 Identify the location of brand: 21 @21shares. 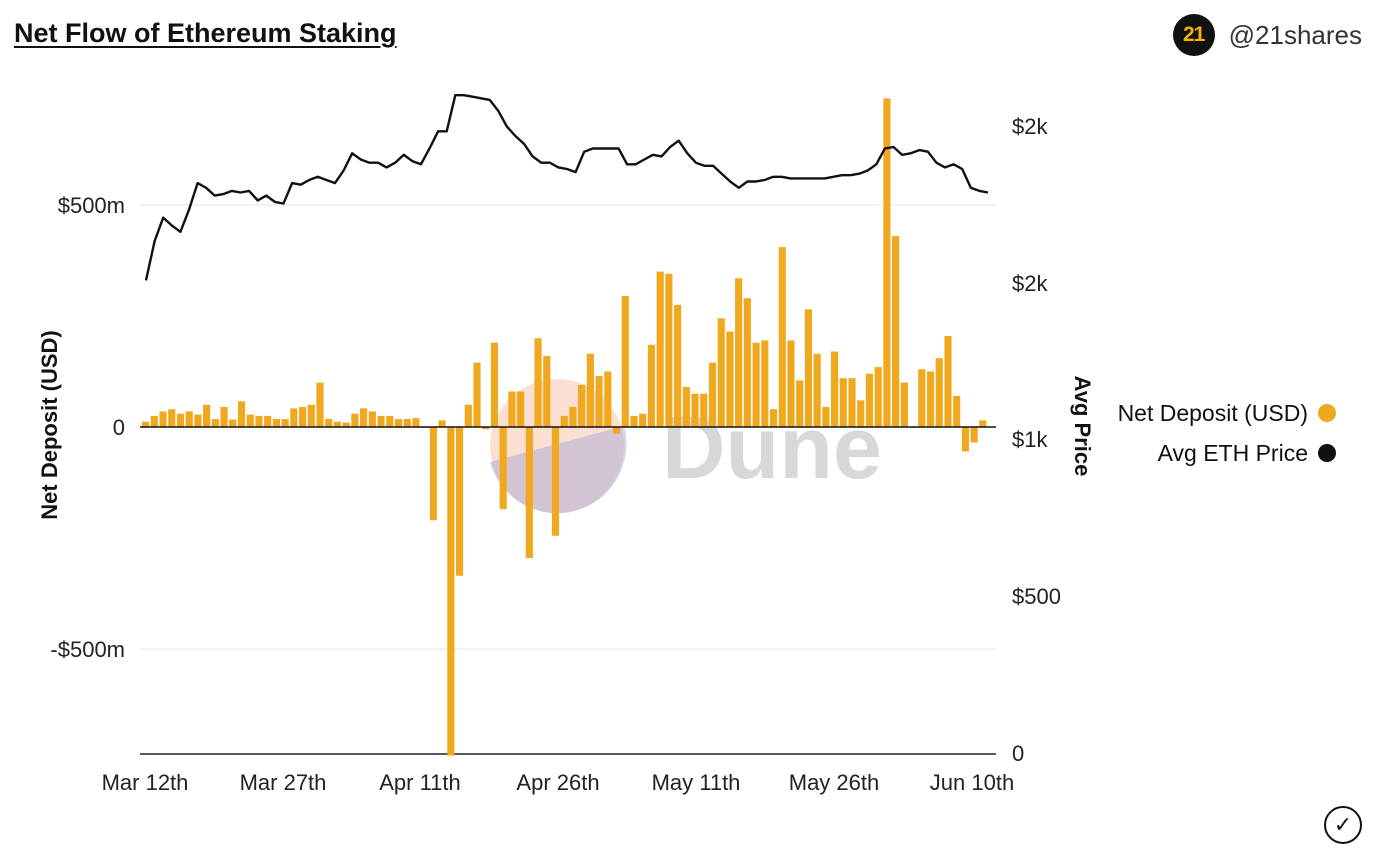
(1267, 35).